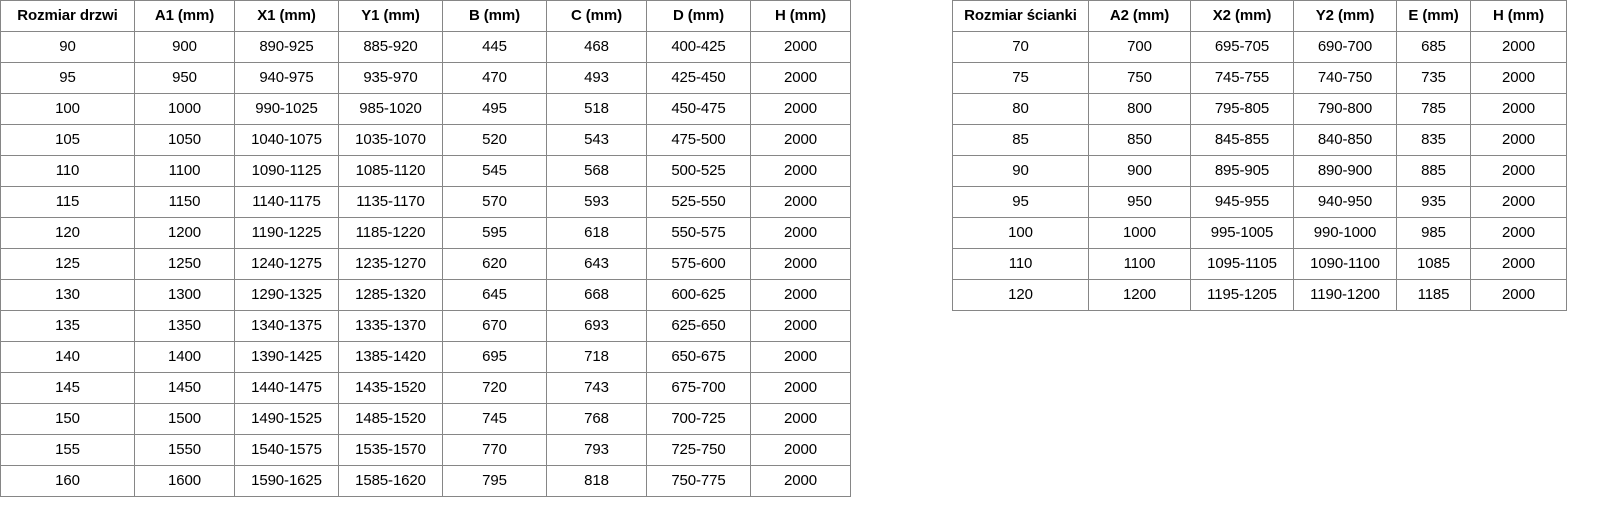 This screenshot has width=1600, height=514. What do you see at coordinates (67, 47) in the screenshot?
I see `table-cell: 90` at bounding box center [67, 47].